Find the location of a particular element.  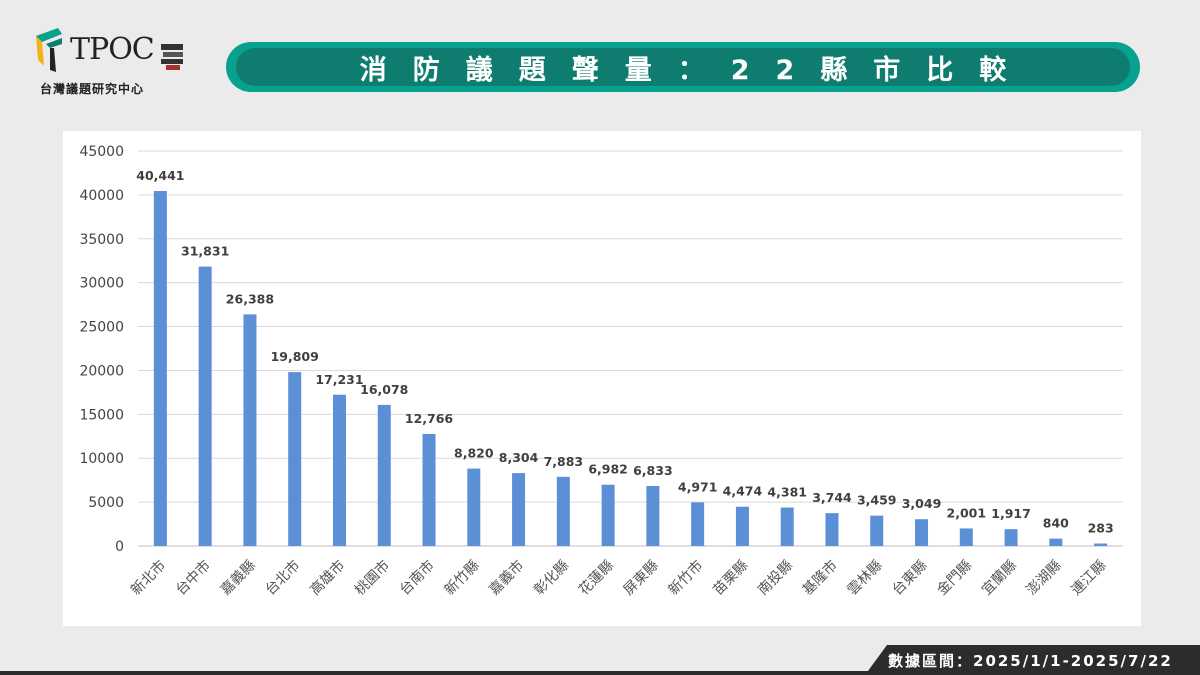

data-label: 6,833 is located at coordinates (653, 470).